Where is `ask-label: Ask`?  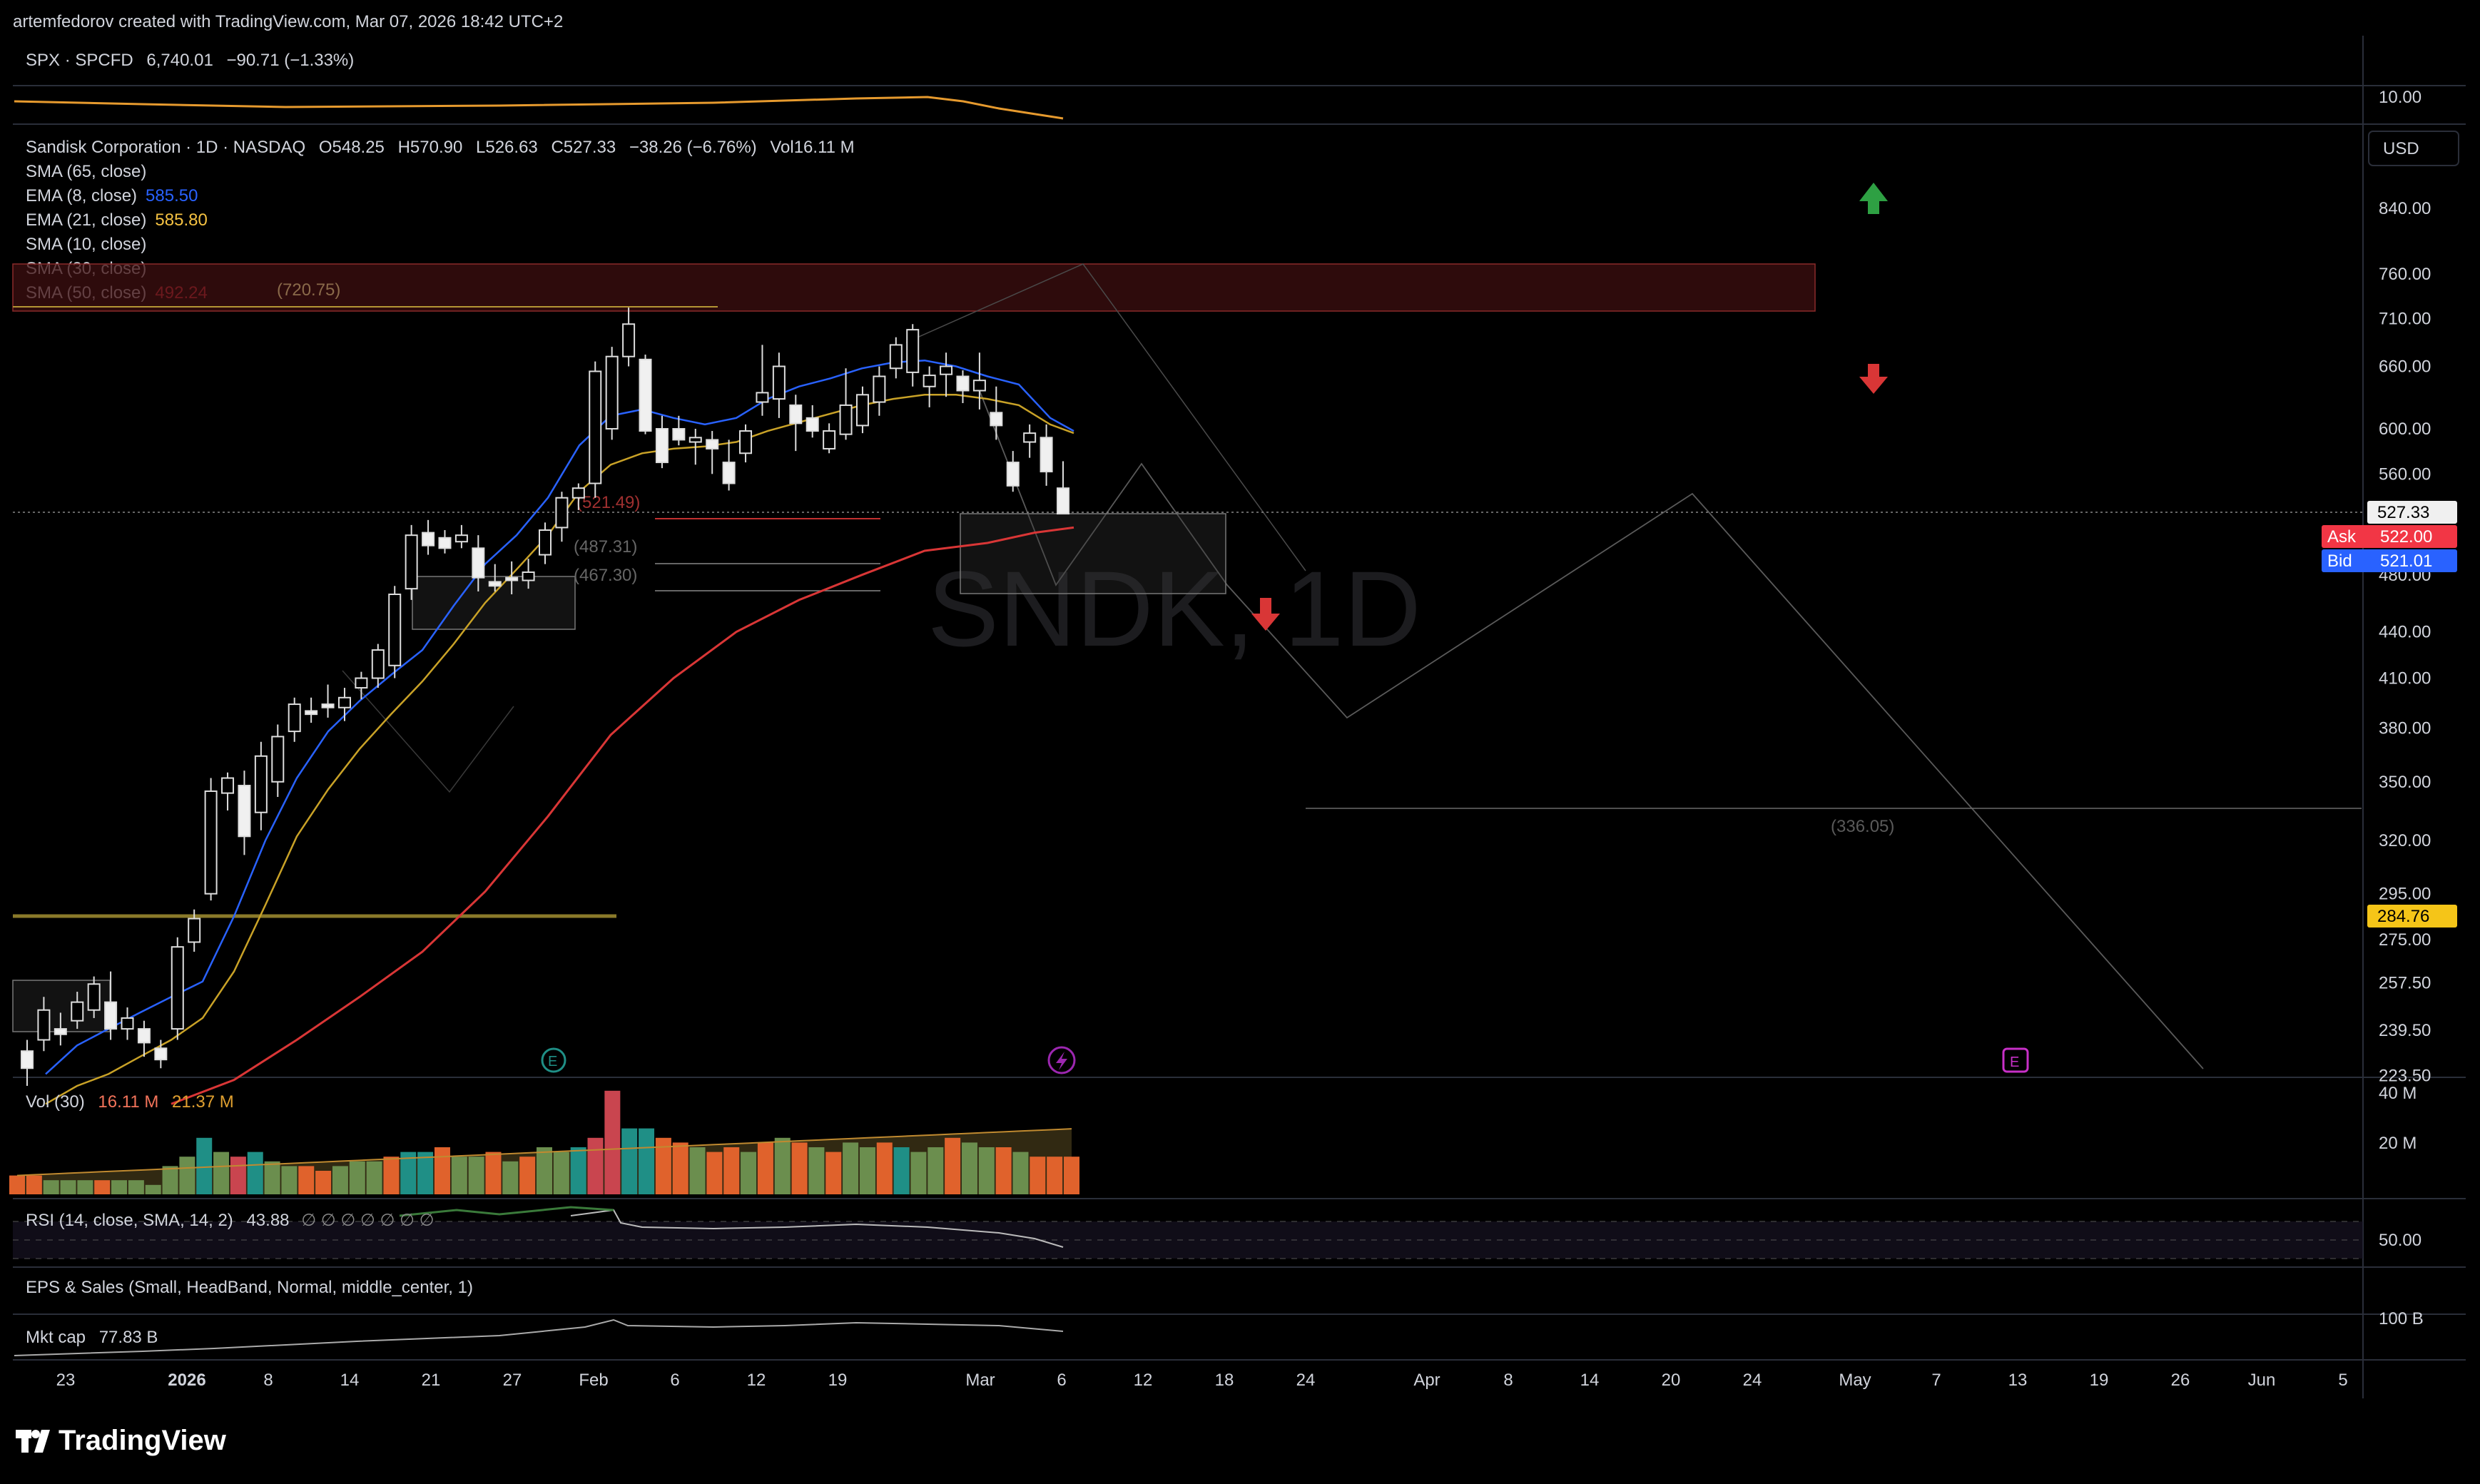
ask-label: Ask is located at coordinates (2342, 537).